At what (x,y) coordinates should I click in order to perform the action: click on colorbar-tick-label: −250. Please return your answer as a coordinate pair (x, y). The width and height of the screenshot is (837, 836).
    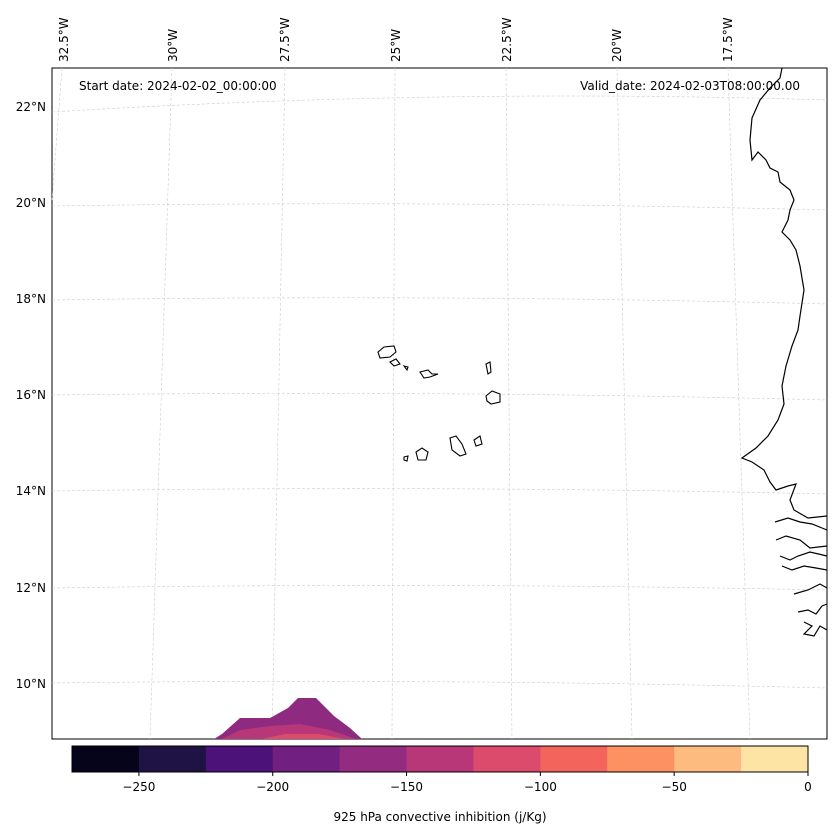
    Looking at the image, I should click on (138, 787).